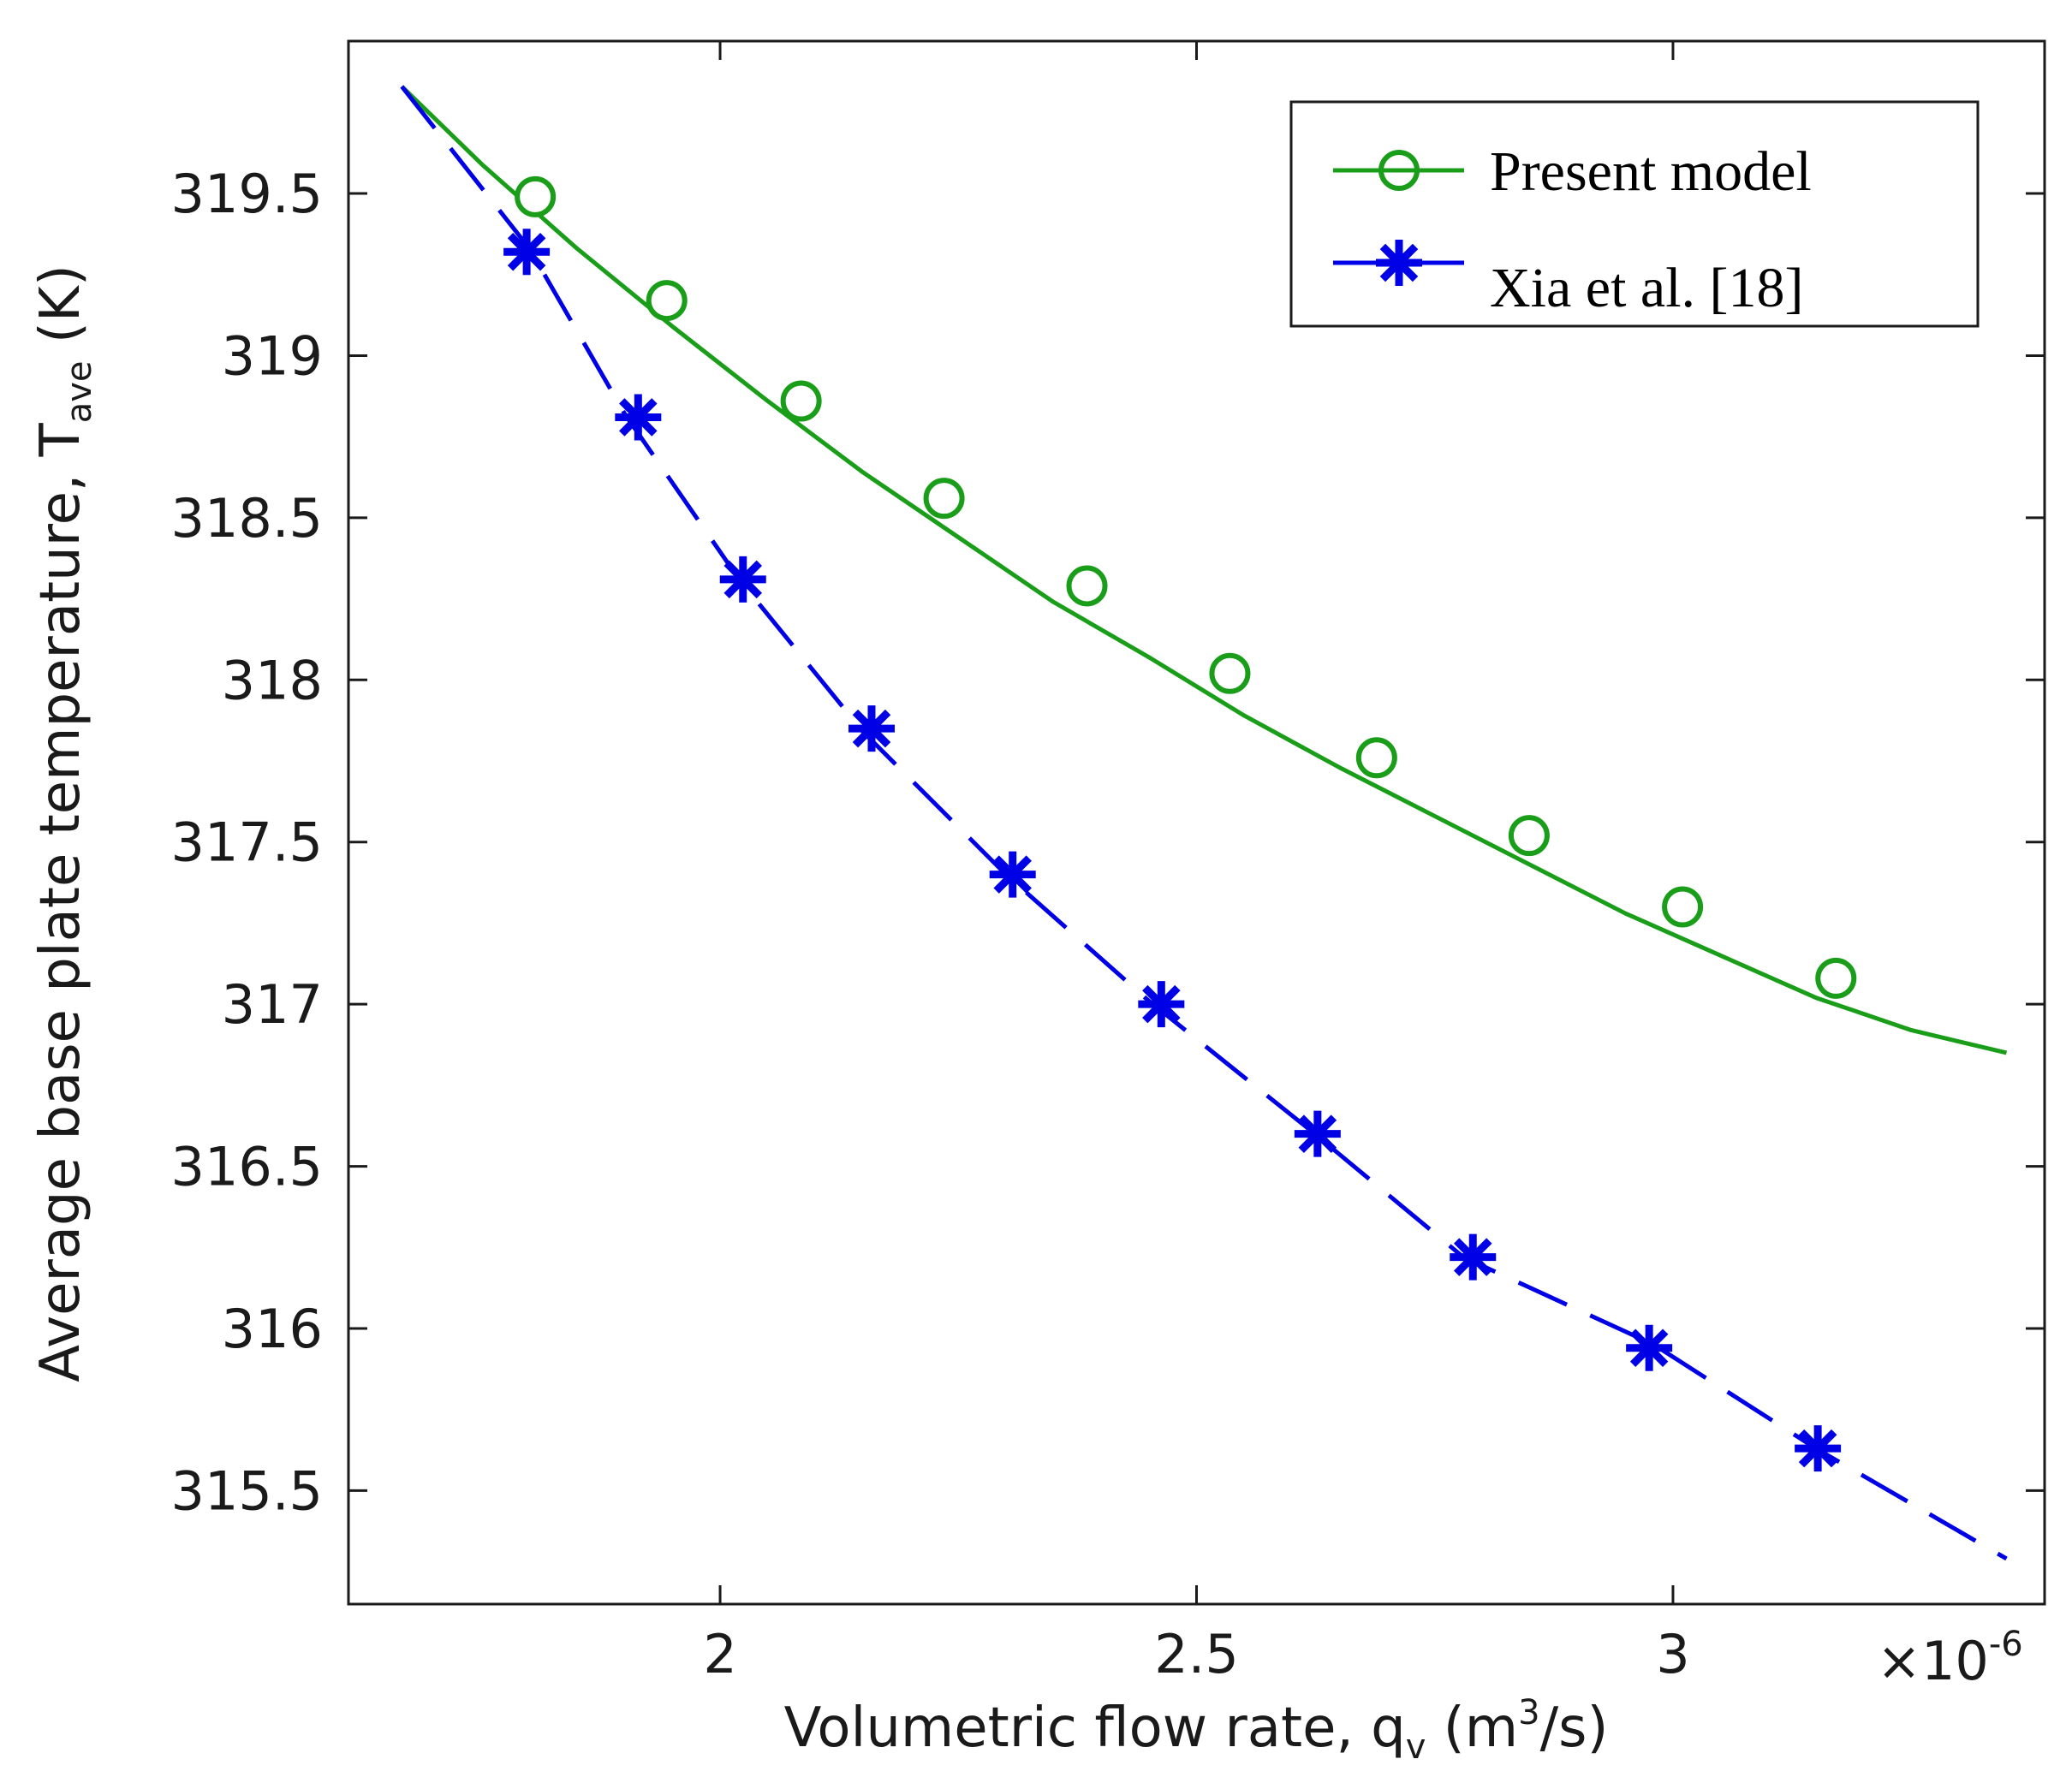 The image size is (2072, 1777). Describe the element at coordinates (248, 842) in the screenshot. I see `y-tick-label: 317.5` at that location.